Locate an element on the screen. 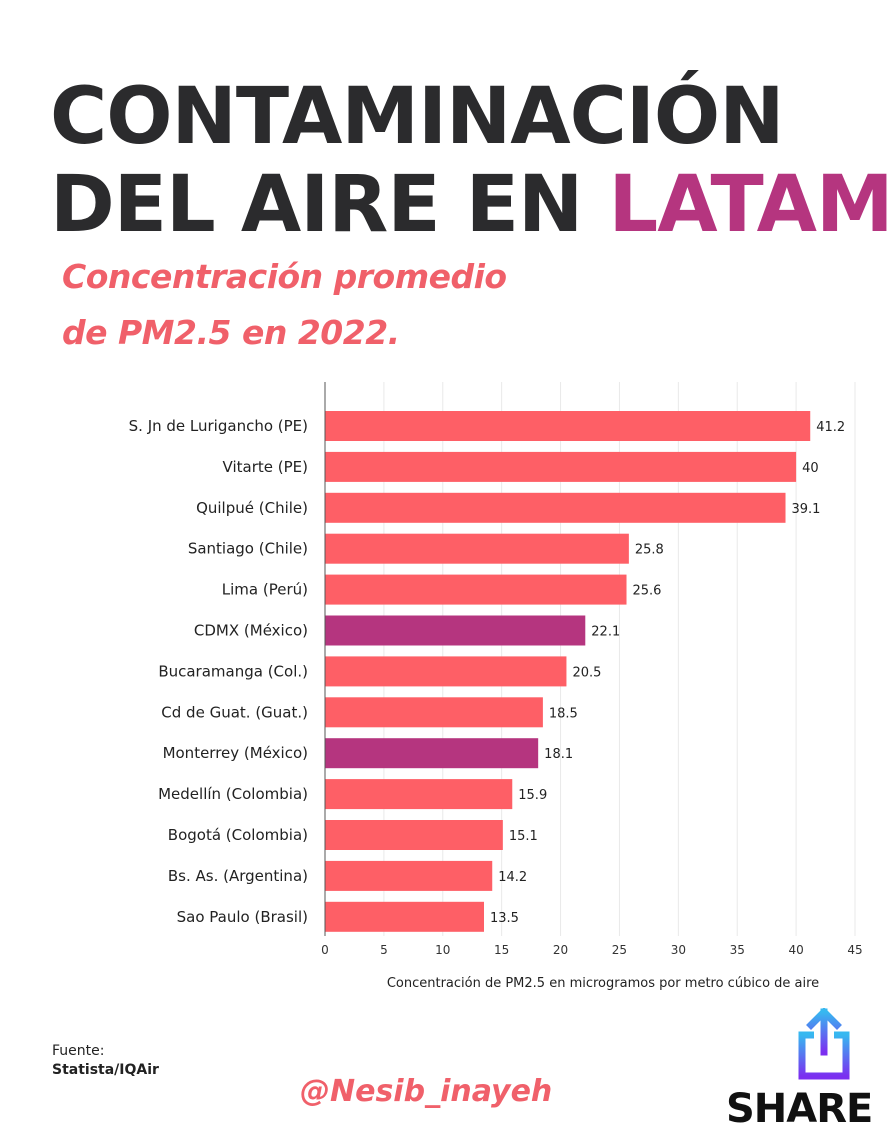 The image size is (891, 1134). value-label: 14.2 is located at coordinates (512, 877).